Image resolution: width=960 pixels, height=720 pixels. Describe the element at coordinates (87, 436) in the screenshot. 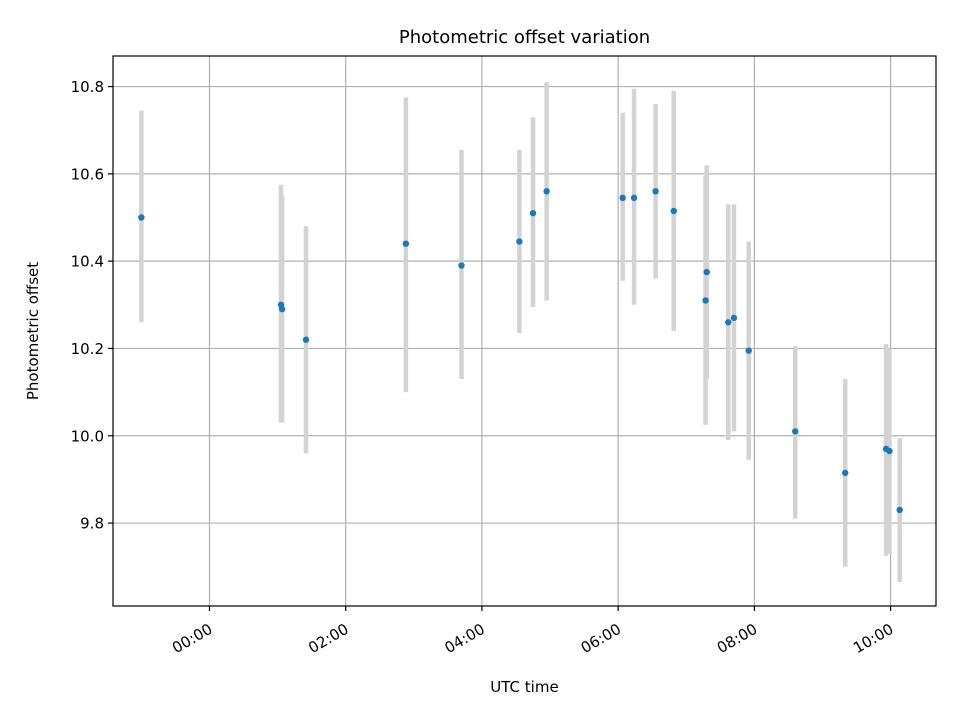

I see `y-tick-label: 10.0` at that location.